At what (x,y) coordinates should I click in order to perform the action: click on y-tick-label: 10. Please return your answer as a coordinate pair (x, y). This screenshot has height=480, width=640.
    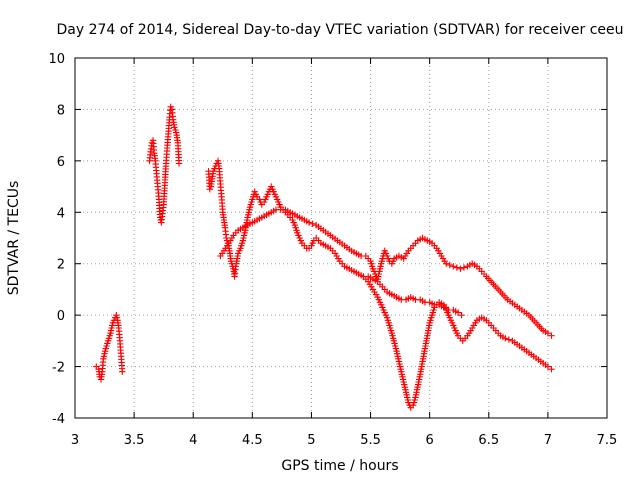
    Looking at the image, I should click on (56, 59).